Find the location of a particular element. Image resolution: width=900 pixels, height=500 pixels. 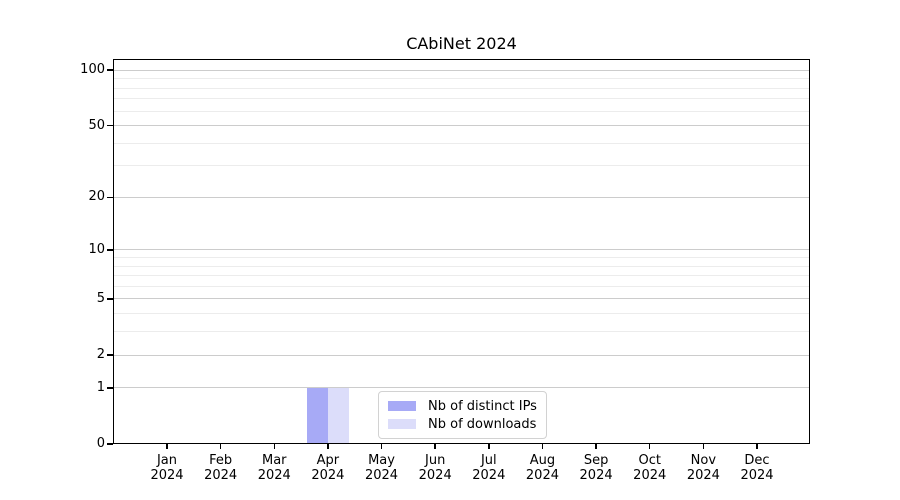

x-tick-label: Feb 2024 is located at coordinates (221, 468).